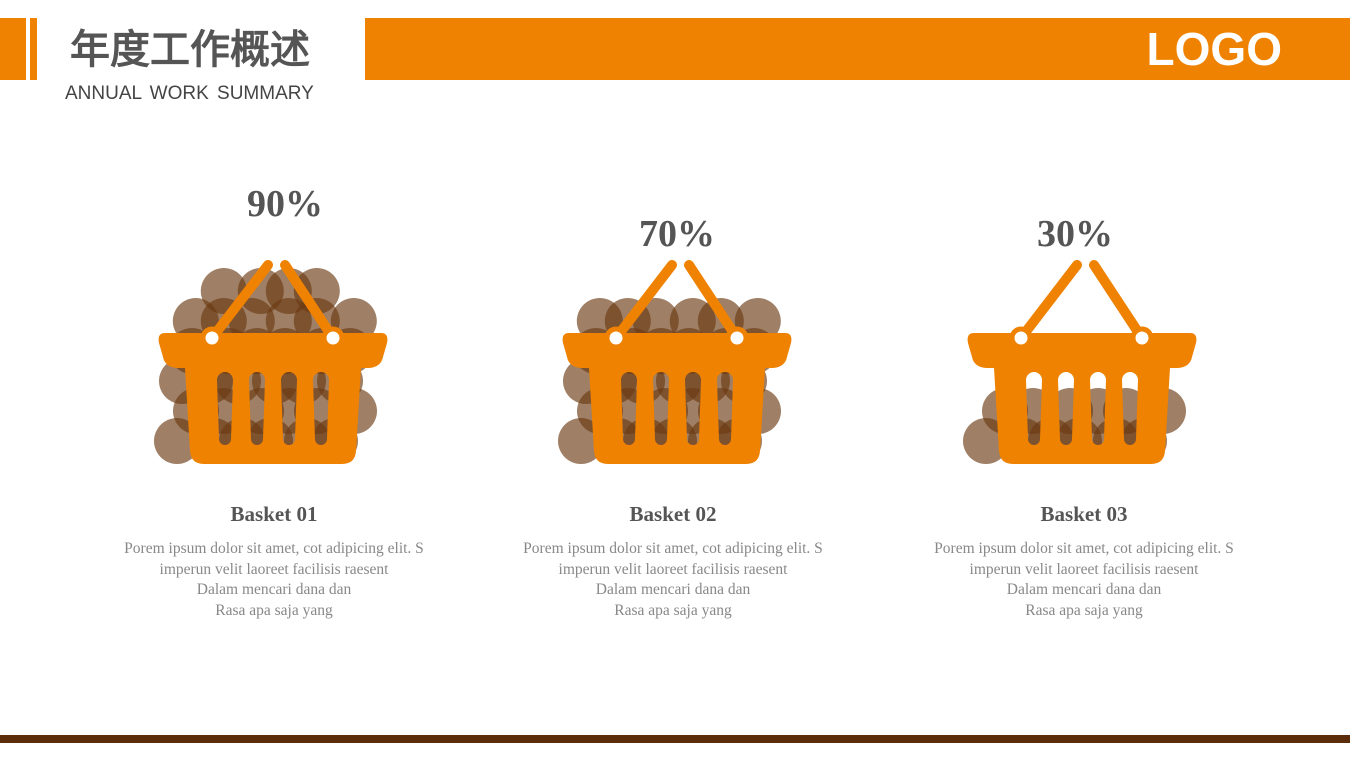  Describe the element at coordinates (13, 49) in the screenshot. I see `header-accent-block` at that location.